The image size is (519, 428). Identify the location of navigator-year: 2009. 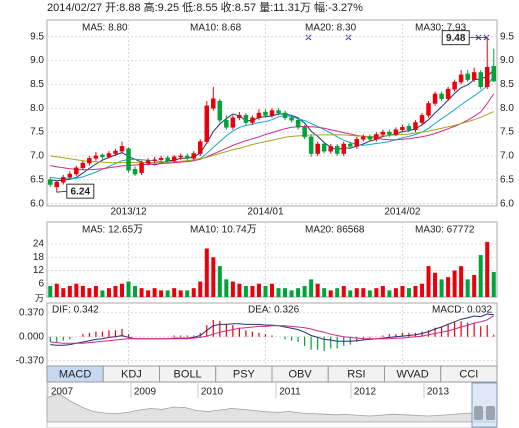
(145, 392).